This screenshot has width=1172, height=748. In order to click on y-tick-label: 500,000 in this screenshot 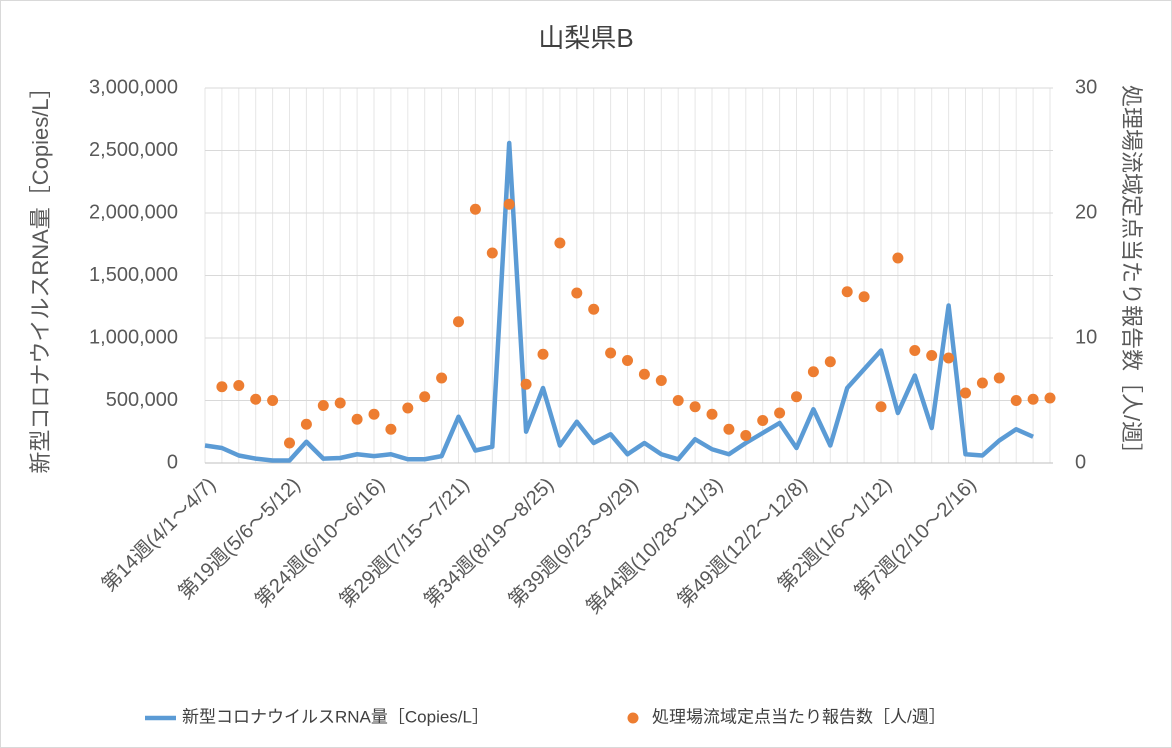, I will do `click(142, 400)`.